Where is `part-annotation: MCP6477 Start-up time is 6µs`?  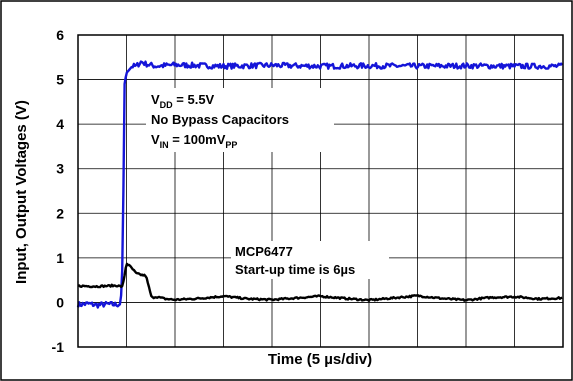
part-annotation: MCP6477 Start-up time is 6µs is located at coordinates (310, 260).